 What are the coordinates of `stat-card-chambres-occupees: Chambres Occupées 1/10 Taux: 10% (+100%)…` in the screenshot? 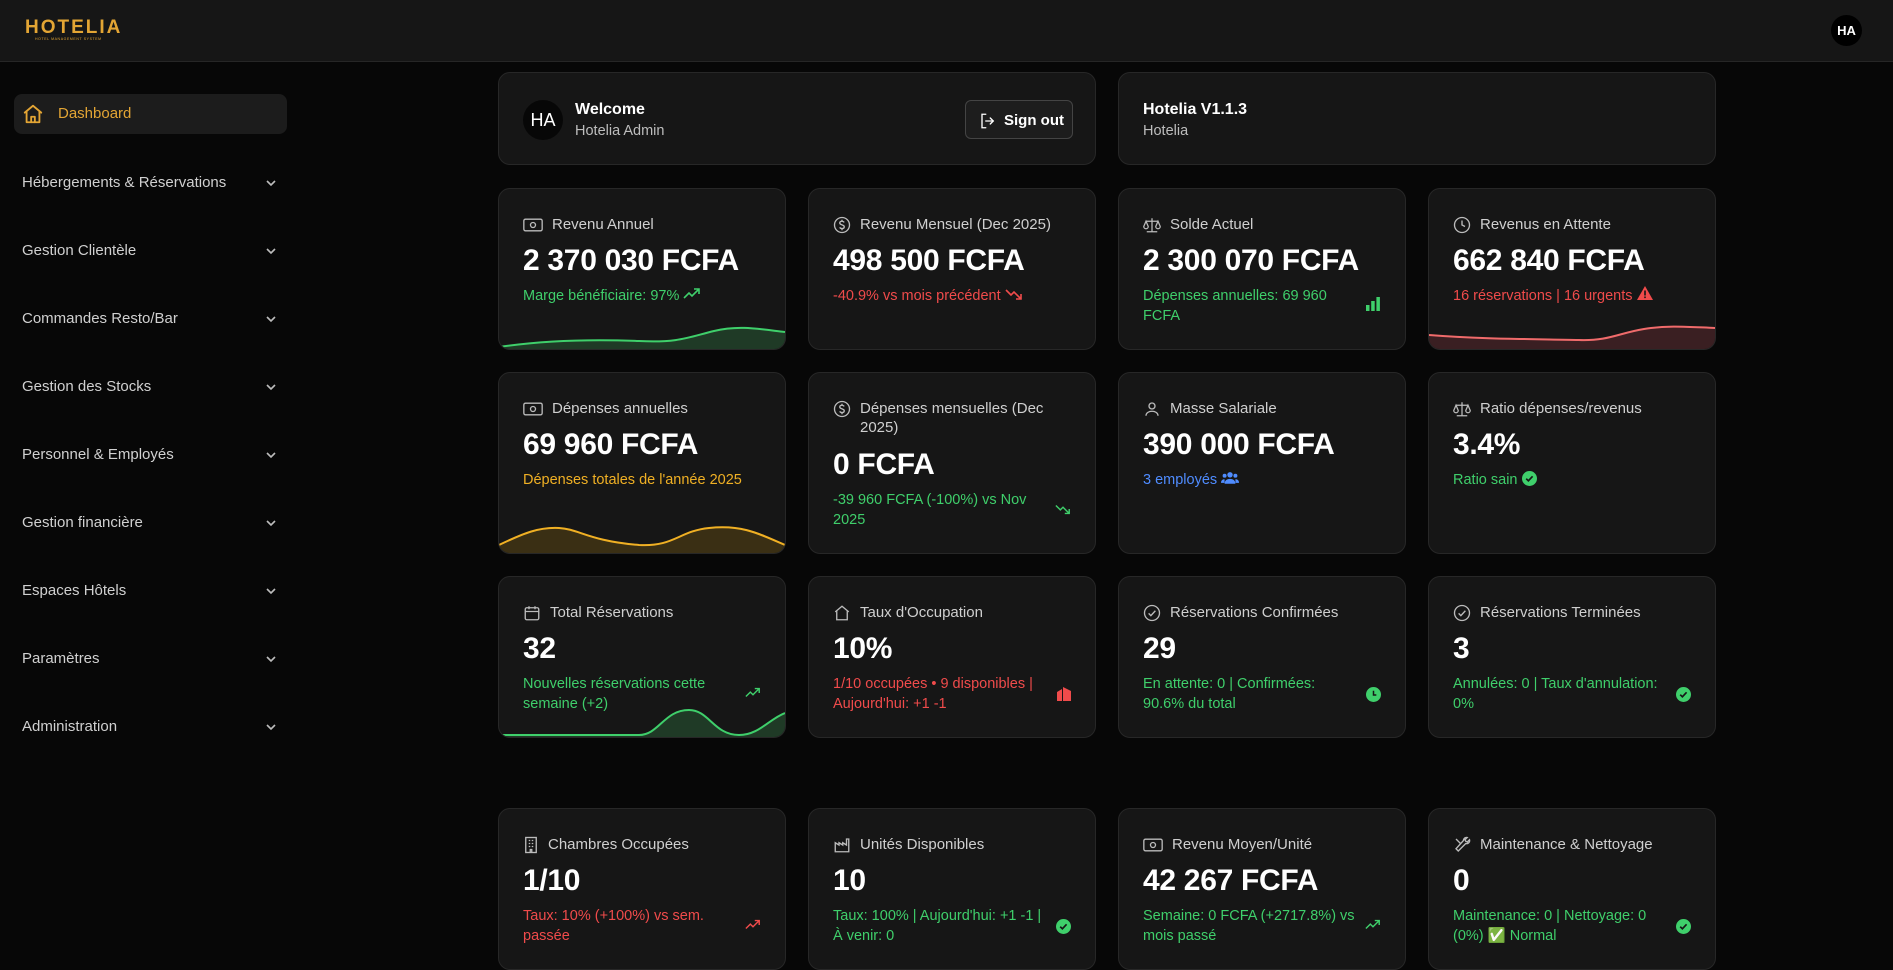 It's located at (642, 889).